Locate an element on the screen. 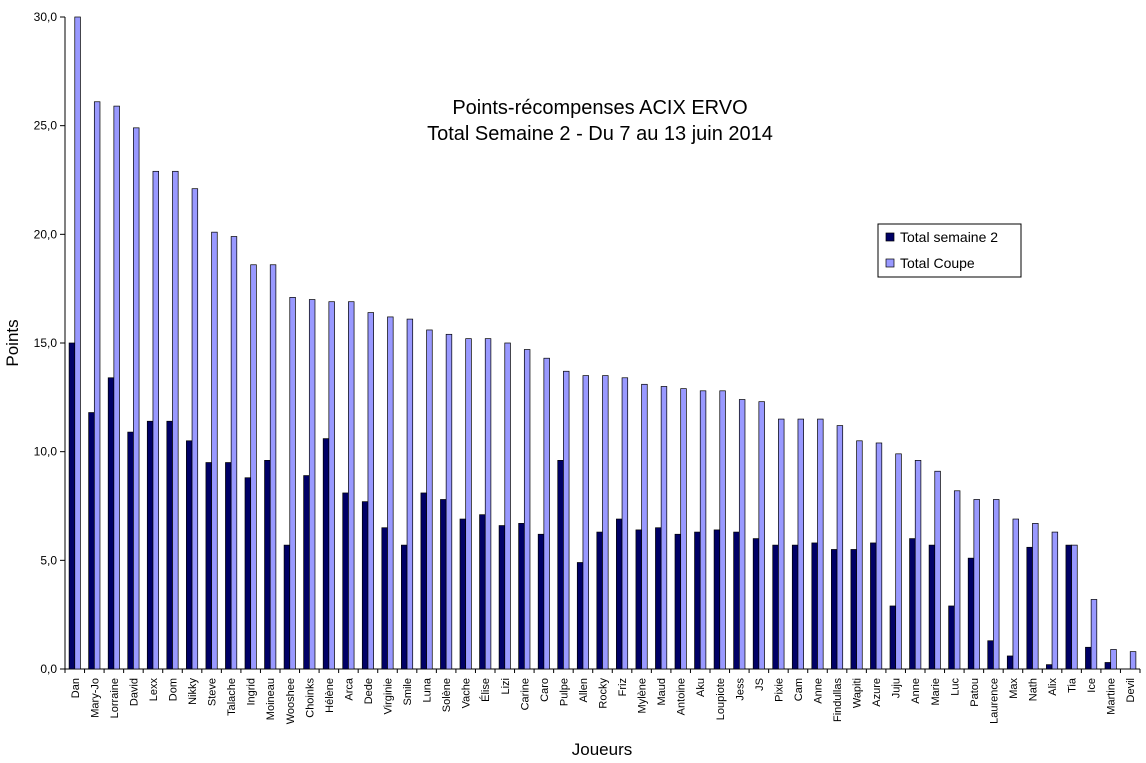 The width and height of the screenshot is (1146, 763). x-tick-label: Dede is located at coordinates (369, 691).